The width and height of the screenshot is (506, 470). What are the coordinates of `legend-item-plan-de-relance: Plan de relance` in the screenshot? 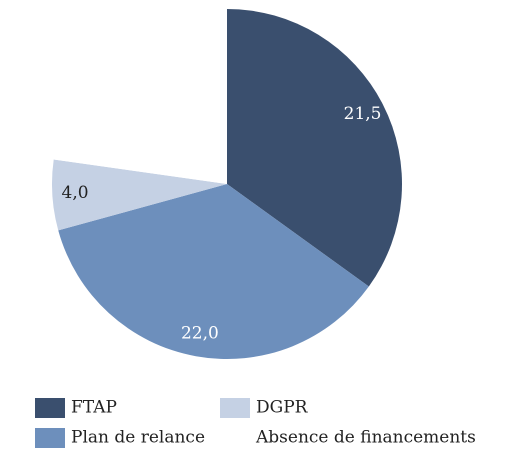 It's located at (120, 438).